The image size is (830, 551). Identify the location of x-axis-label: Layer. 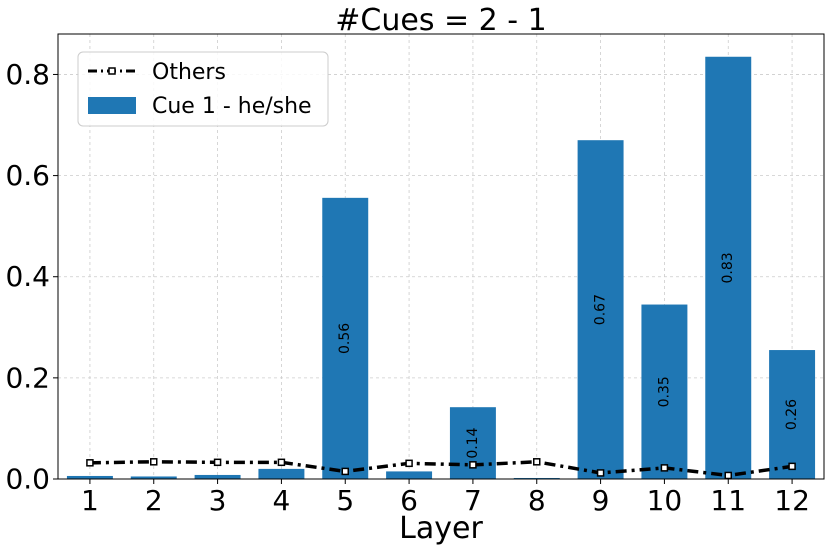
(441, 528).